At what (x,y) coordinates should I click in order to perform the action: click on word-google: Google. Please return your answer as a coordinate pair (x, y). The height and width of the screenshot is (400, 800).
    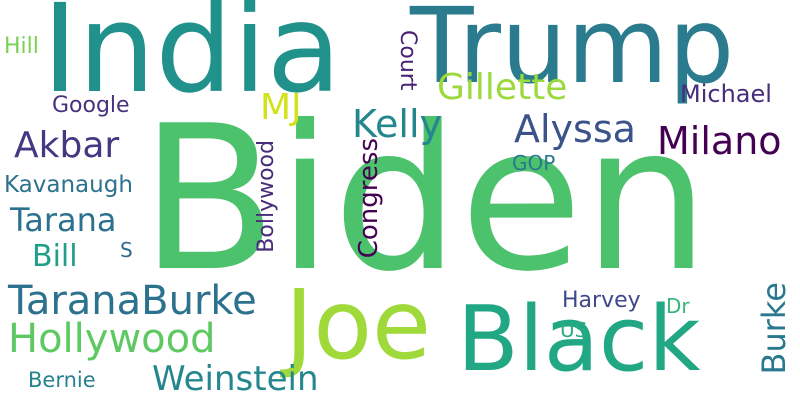
    Looking at the image, I should click on (91, 105).